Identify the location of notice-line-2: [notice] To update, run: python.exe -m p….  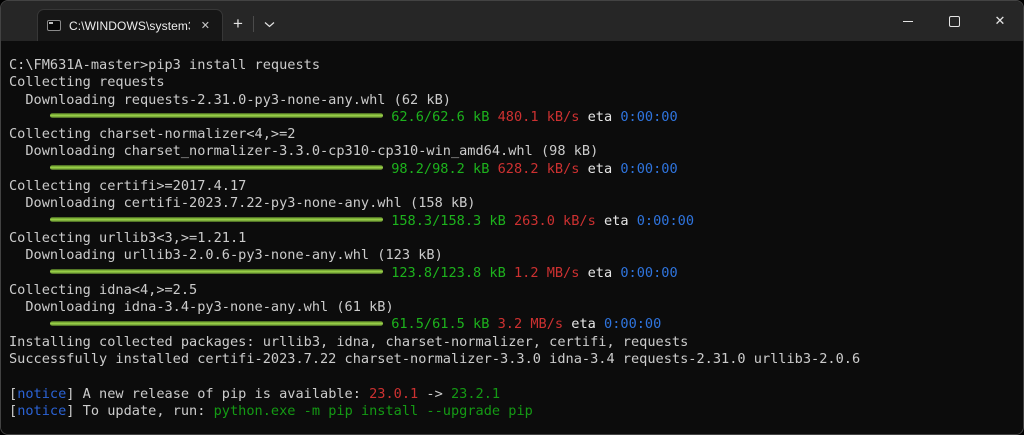
(512, 411).